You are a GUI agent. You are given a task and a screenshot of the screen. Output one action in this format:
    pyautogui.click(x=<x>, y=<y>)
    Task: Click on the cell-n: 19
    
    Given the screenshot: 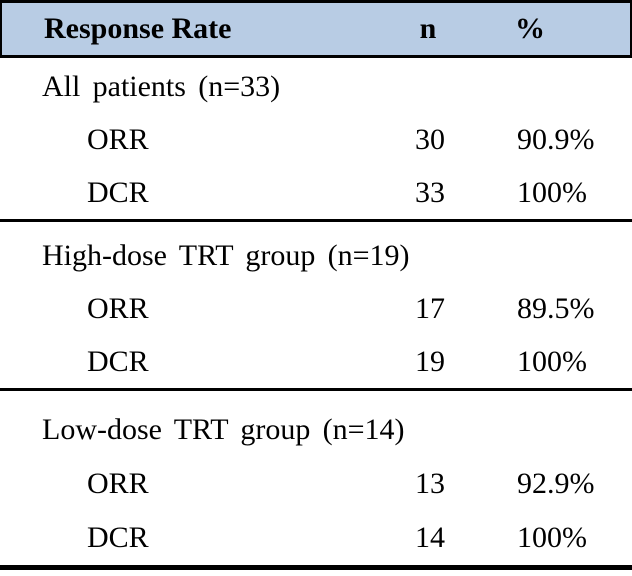 What is the action you would take?
    pyautogui.click(x=430, y=361)
    